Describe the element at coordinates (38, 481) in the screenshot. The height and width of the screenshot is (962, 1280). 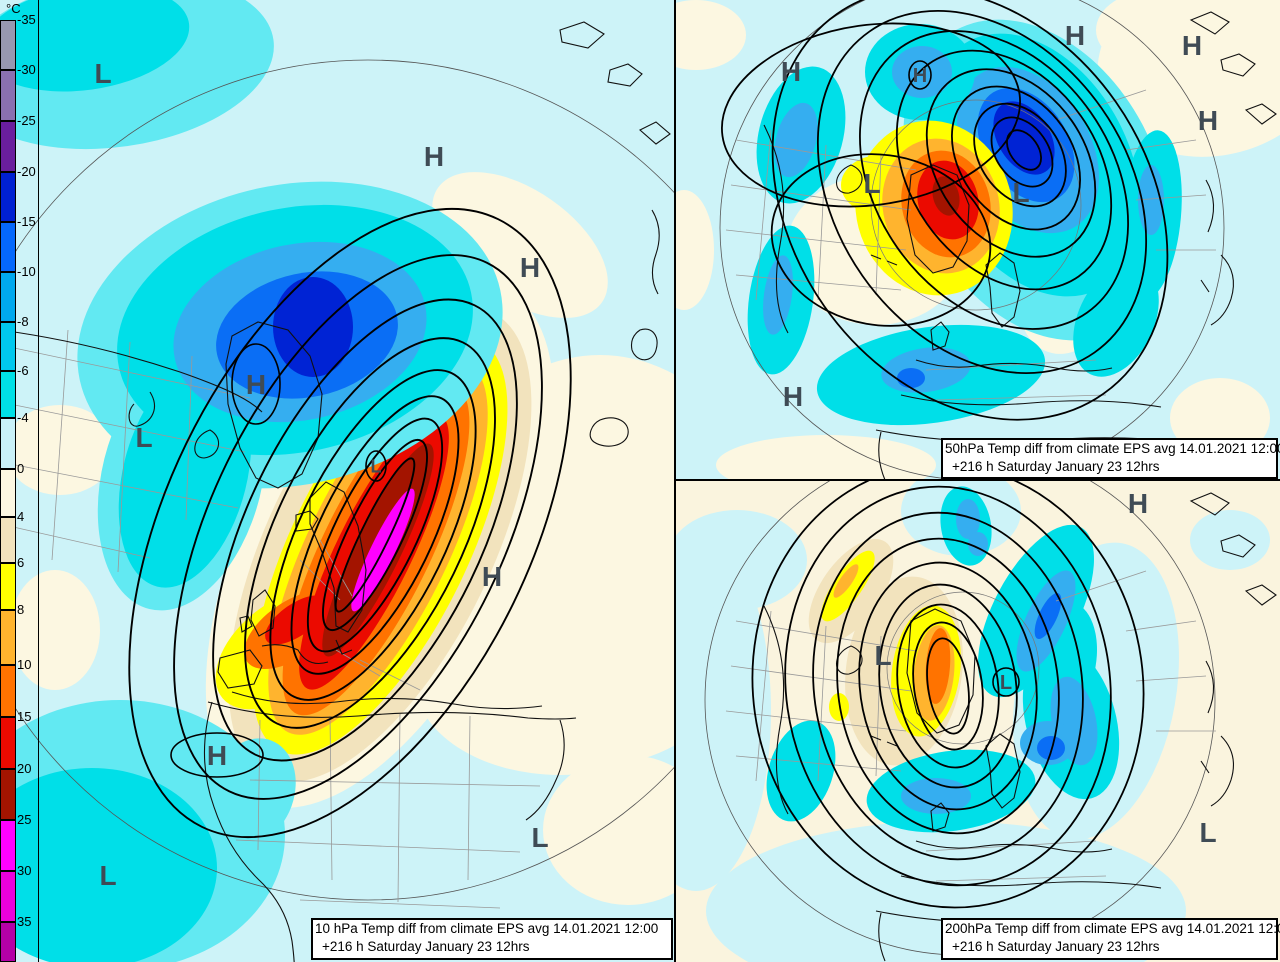
I see `map-frame-line` at that location.